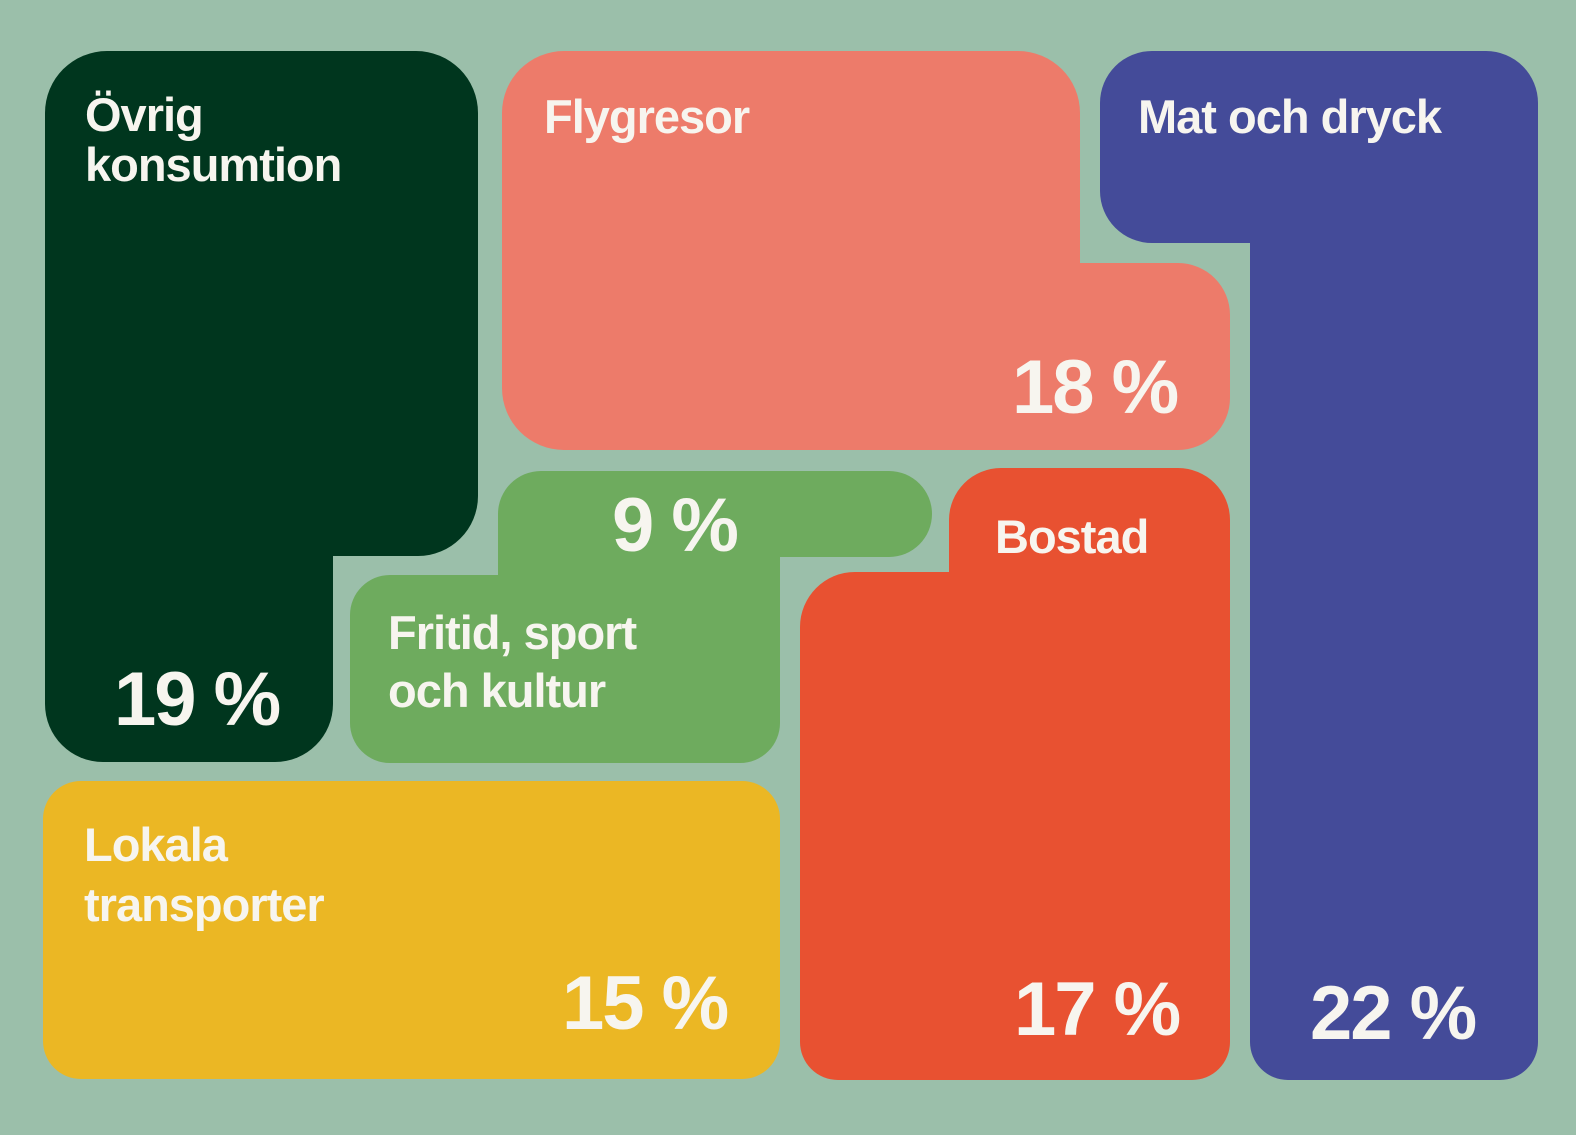  Describe the element at coordinates (1097, 1009) in the screenshot. I see `value-label: 17 %` at that location.